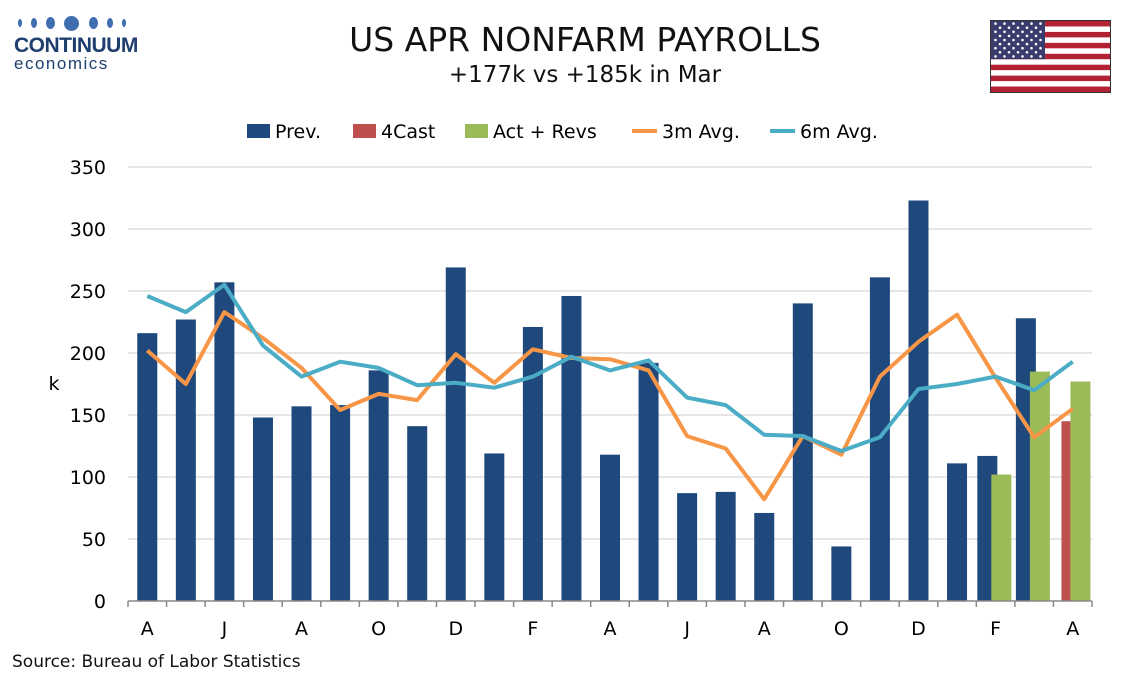 The width and height of the screenshot is (1134, 680). Describe the element at coordinates (88, 354) in the screenshot. I see `y-tick-label: 200` at that location.